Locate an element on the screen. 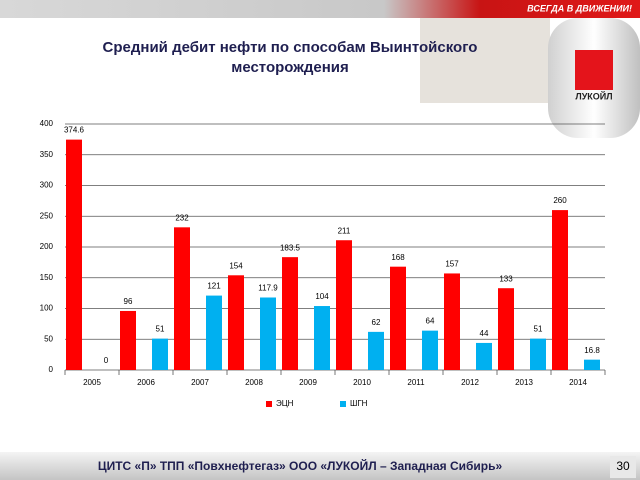  value-label: 183.5 is located at coordinates (290, 247).